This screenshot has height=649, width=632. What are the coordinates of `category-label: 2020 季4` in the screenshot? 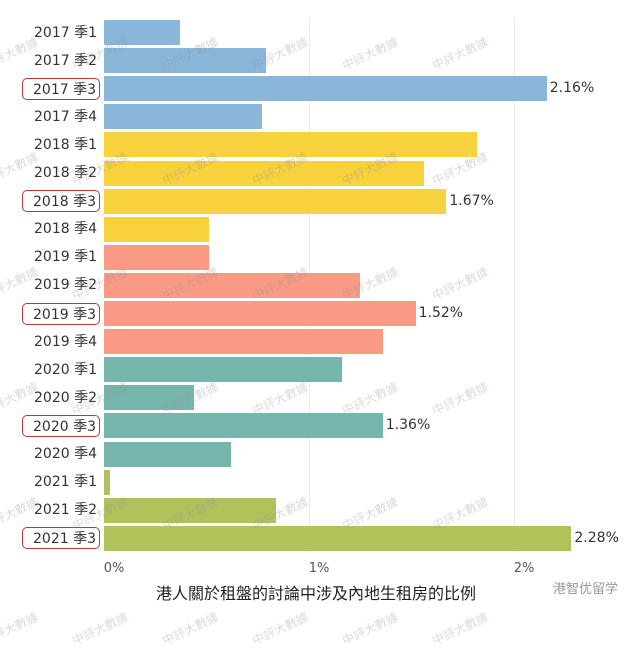 It's located at (65, 454).